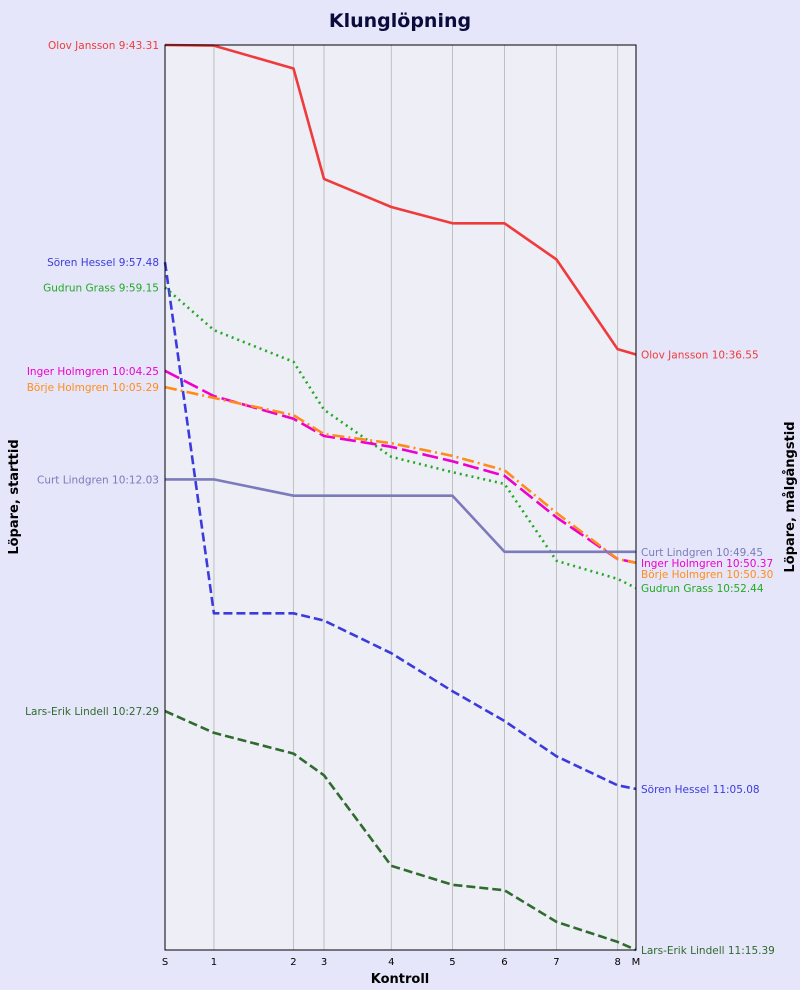 This screenshot has width=800, height=990. What do you see at coordinates (214, 962) in the screenshot?
I see `x-tick-1: 1` at bounding box center [214, 962].